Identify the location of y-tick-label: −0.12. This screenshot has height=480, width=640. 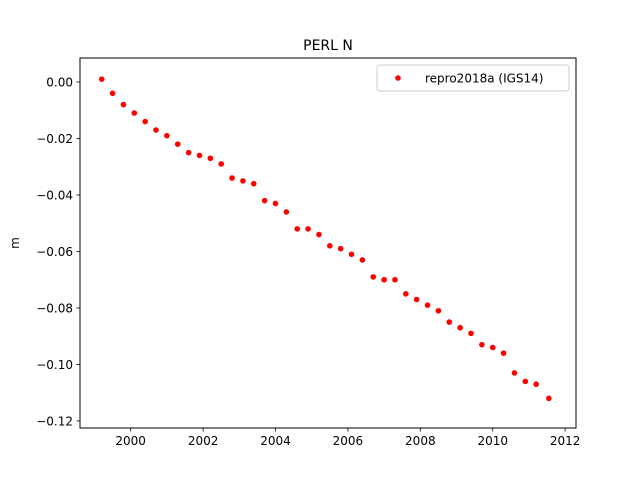
(54, 421).